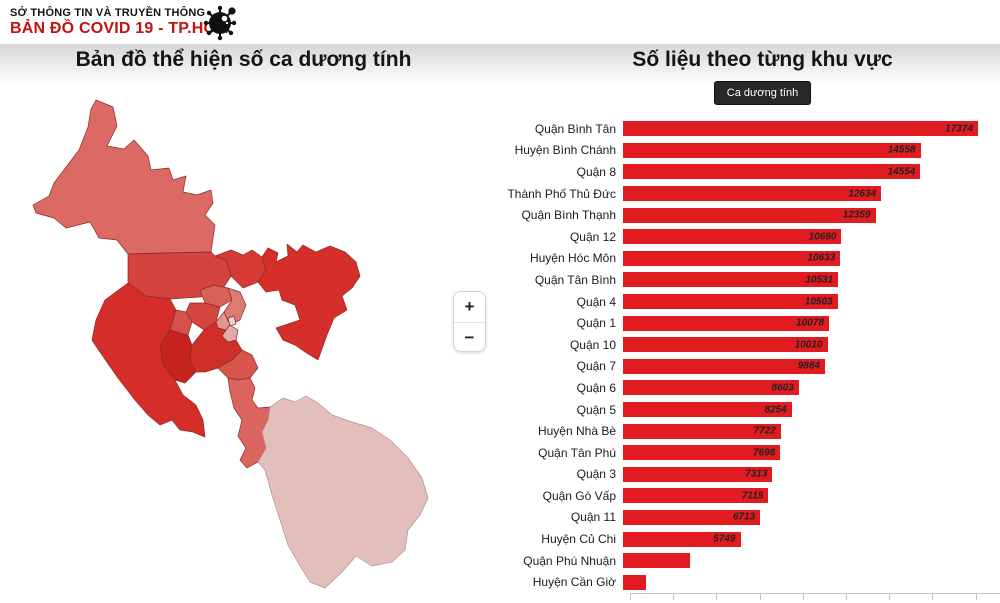 The image size is (1000, 603). Describe the element at coordinates (744, 517) in the screenshot. I see `bar-value-label: 6713` at that location.